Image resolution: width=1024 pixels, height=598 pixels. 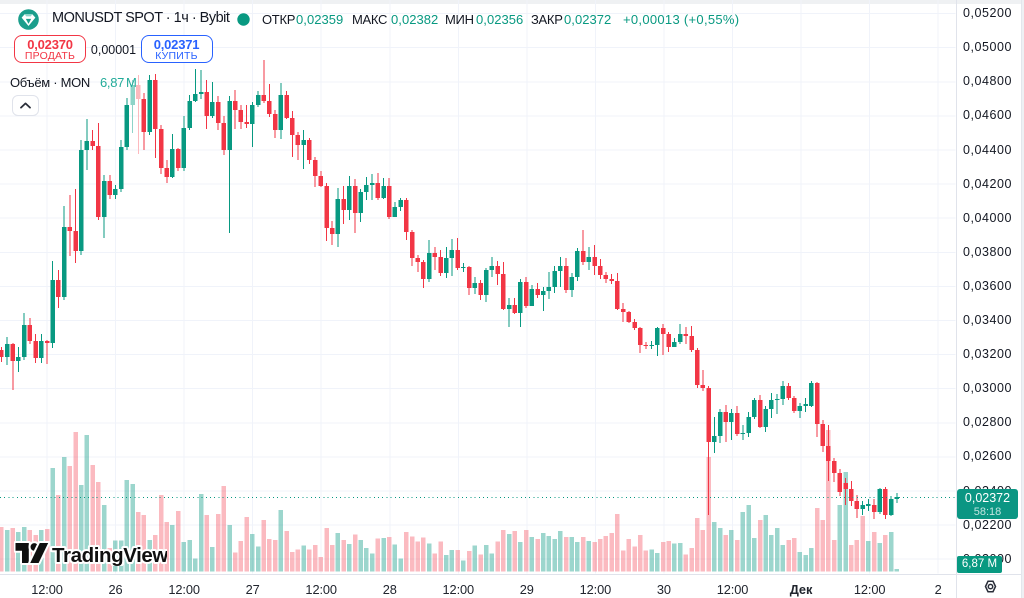 I want to click on svg-text: TradingView, so click(x=109, y=555).